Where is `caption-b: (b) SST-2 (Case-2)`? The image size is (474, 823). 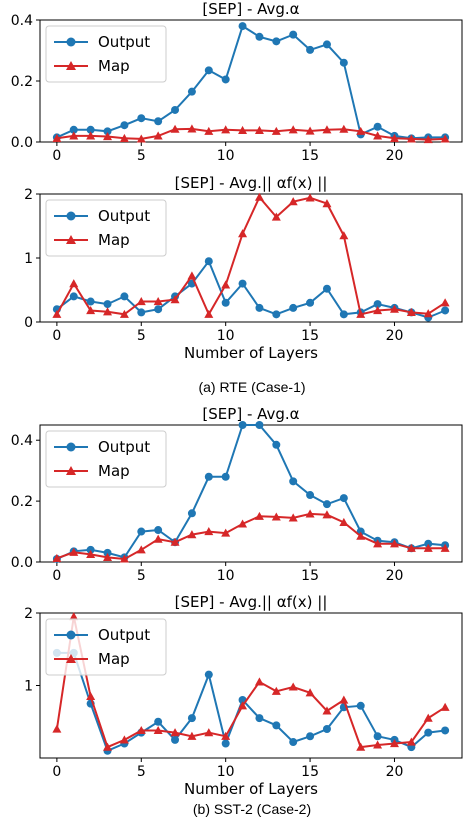
caption-b: (b) SST-2 (Case-2) is located at coordinates (252, 809).